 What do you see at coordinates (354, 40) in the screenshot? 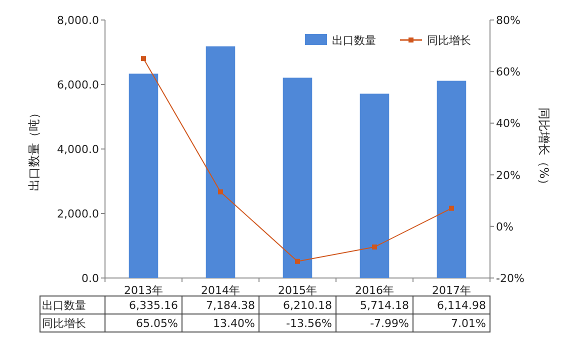
I see `legend-label: 出口数量` at bounding box center [354, 40].